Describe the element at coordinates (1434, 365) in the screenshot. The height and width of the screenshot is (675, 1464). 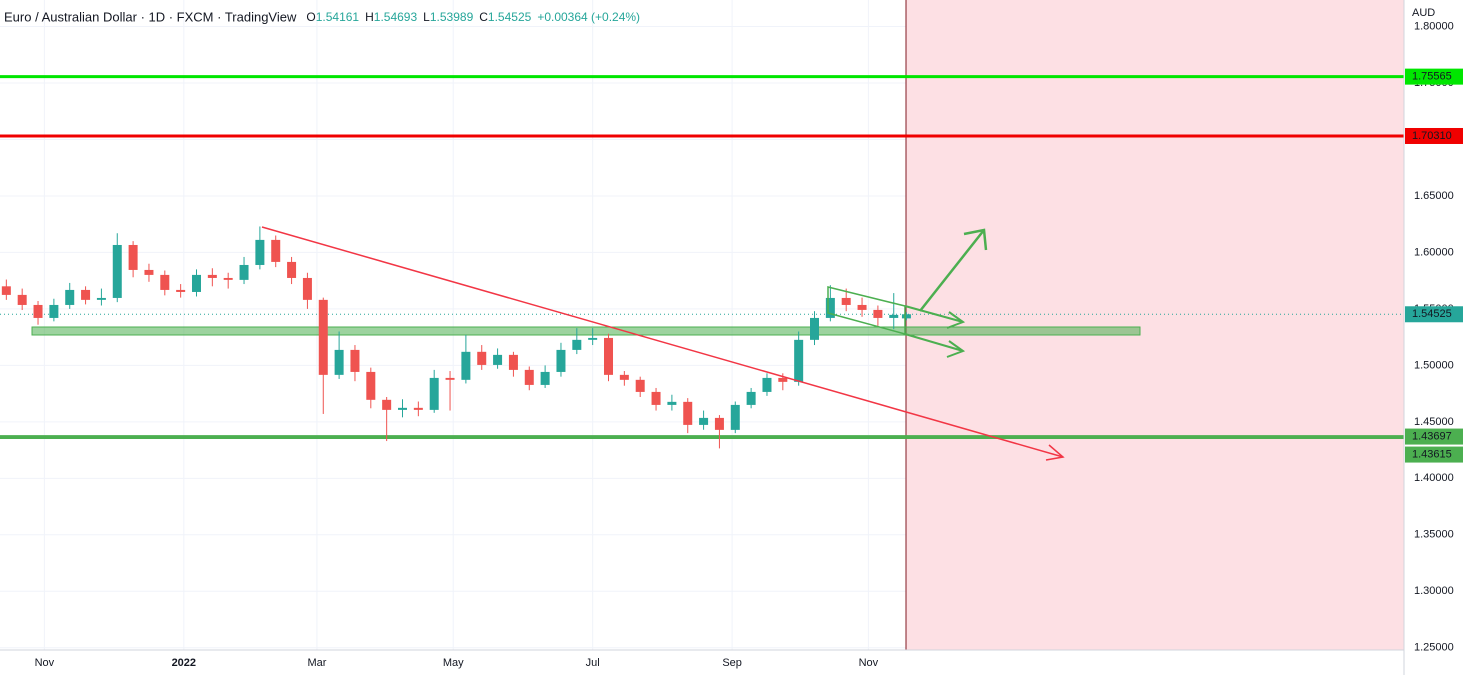
I see `y-tick-label: 1.50000` at that location.